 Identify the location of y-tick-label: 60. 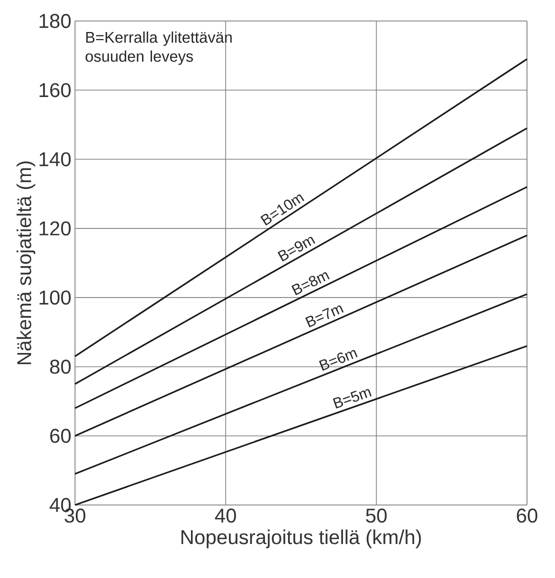
(60, 435).